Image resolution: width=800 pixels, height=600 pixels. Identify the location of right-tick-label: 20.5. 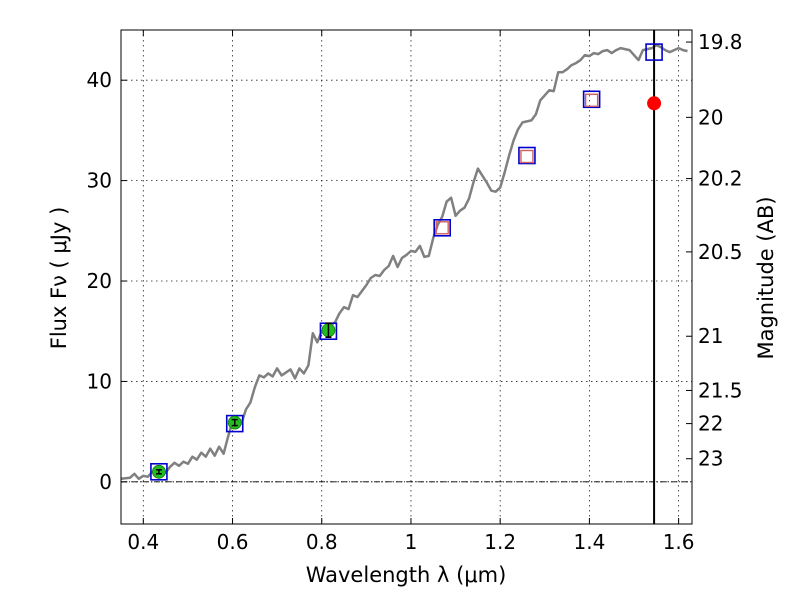
(720, 252).